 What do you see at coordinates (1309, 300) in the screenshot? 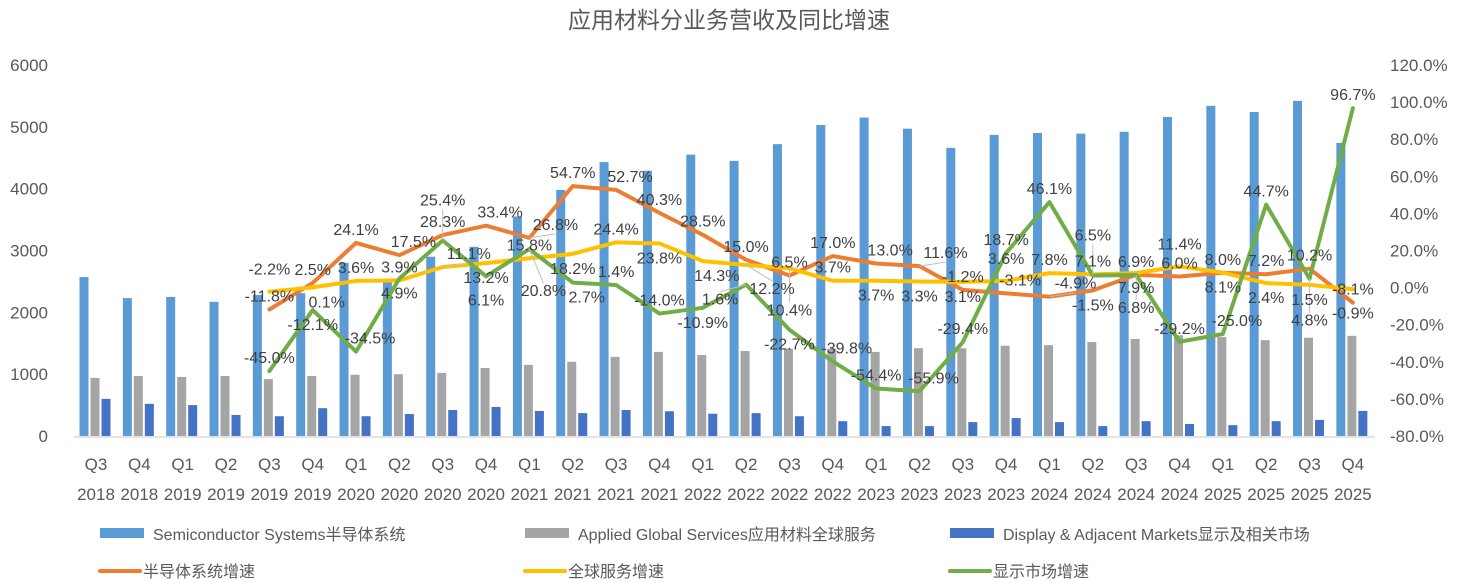
I see `data-label: 1.5%` at bounding box center [1309, 300].